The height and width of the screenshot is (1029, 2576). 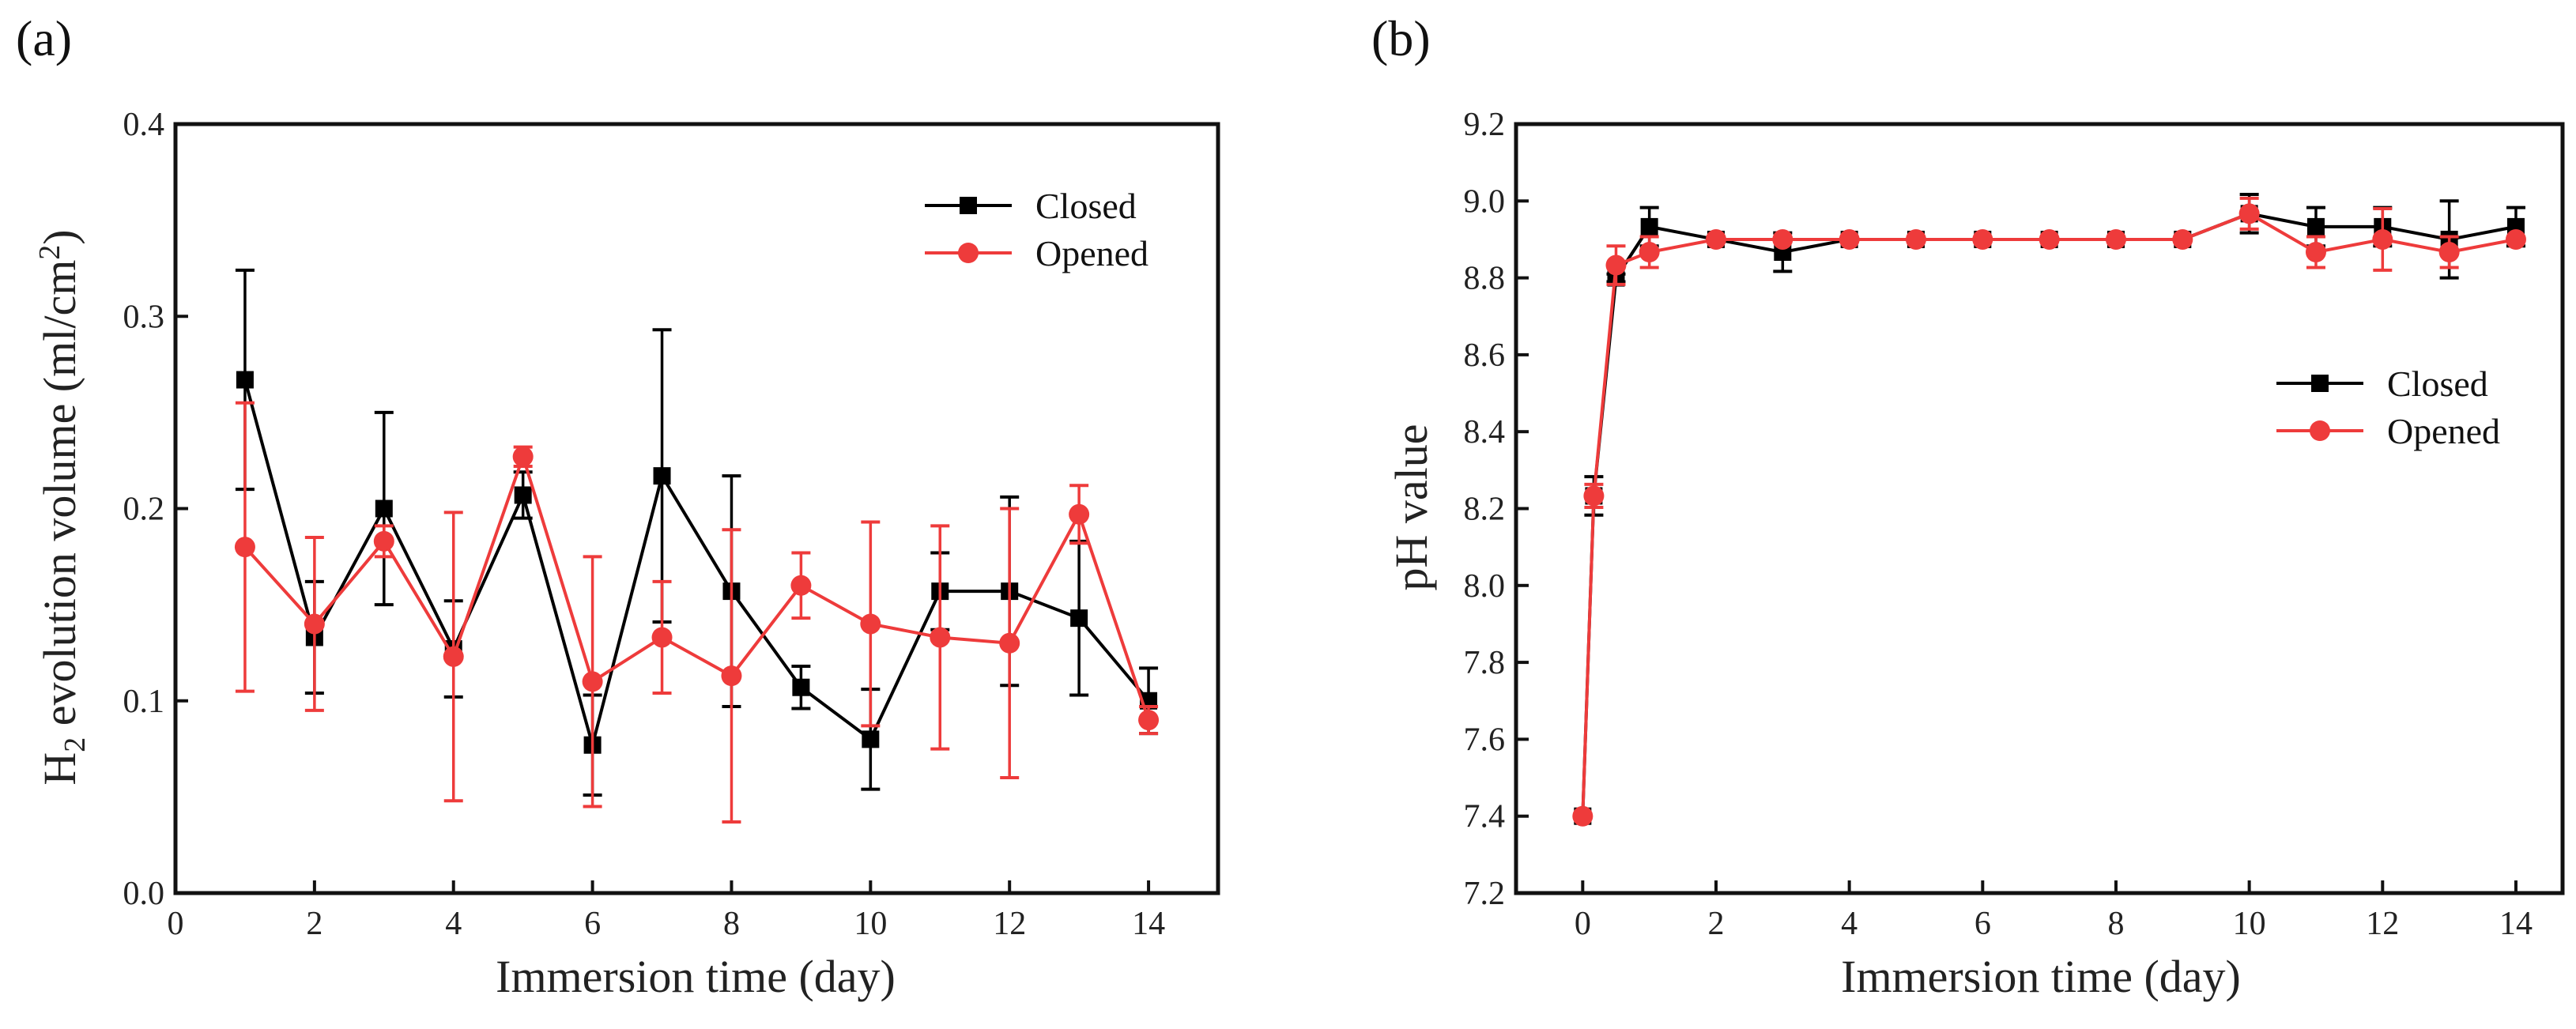 What do you see at coordinates (1485, 817) in the screenshot?
I see `y-tick-label: 7.4` at bounding box center [1485, 817].